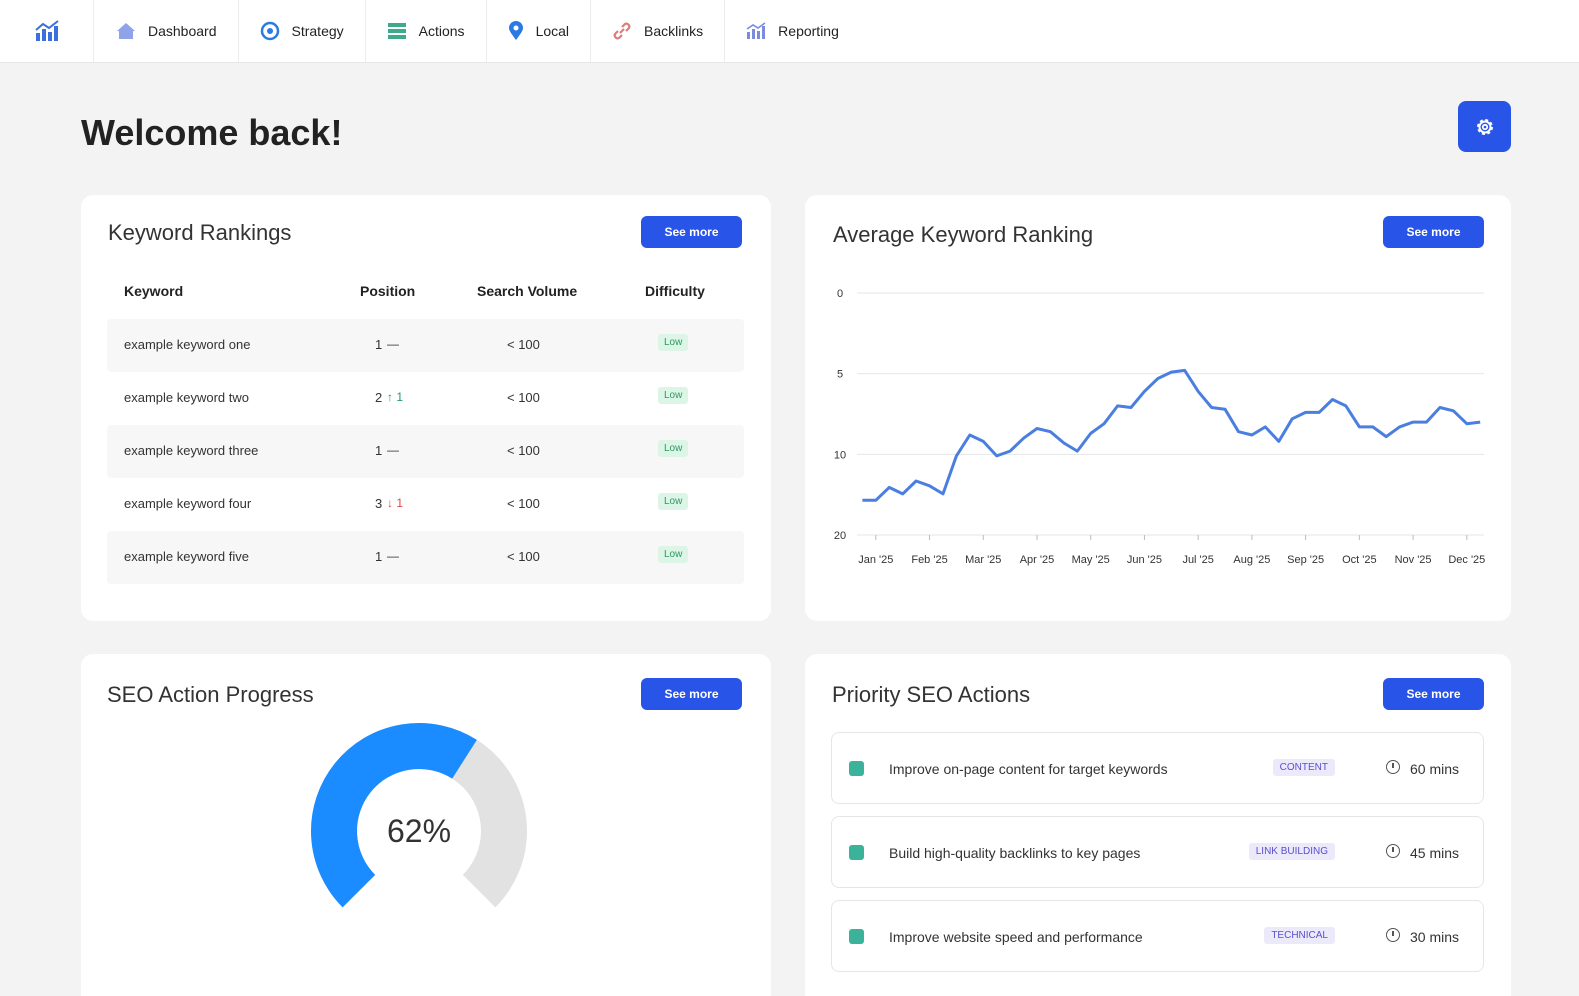 The height and width of the screenshot is (996, 1579). I want to click on welcome-heading: Welcome back!, so click(212, 132).